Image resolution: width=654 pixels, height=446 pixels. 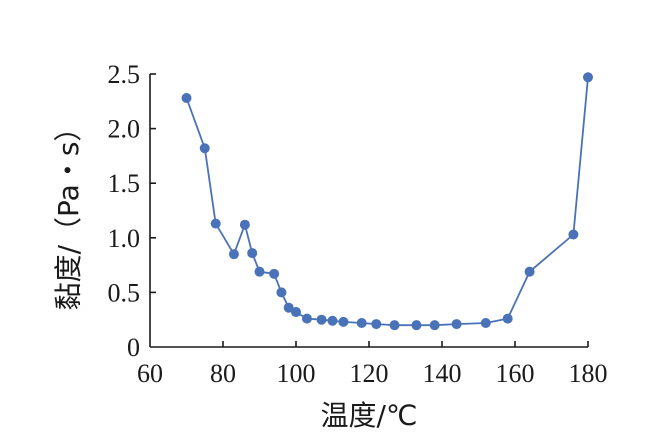 I want to click on x-ticks: 60 80 100 120 140 160 180, so click(x=372, y=364).